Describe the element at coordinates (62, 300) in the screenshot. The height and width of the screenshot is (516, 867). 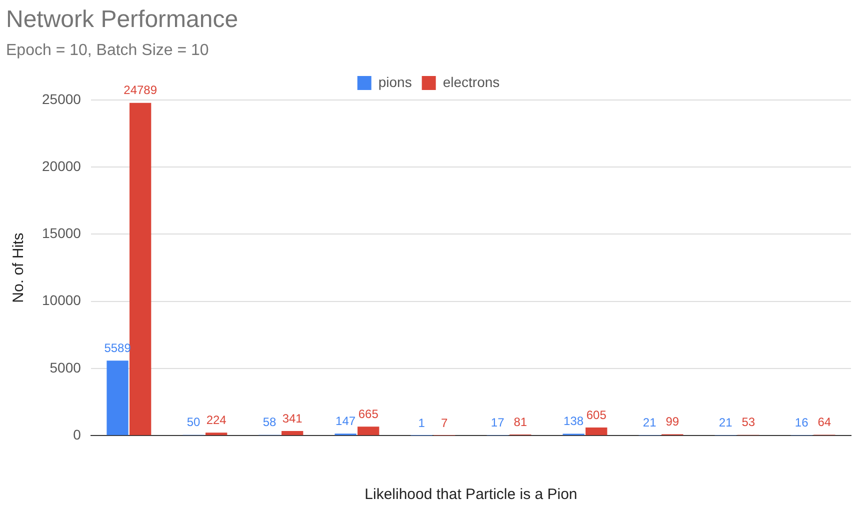
I see `y-tick-label: 10000` at that location.